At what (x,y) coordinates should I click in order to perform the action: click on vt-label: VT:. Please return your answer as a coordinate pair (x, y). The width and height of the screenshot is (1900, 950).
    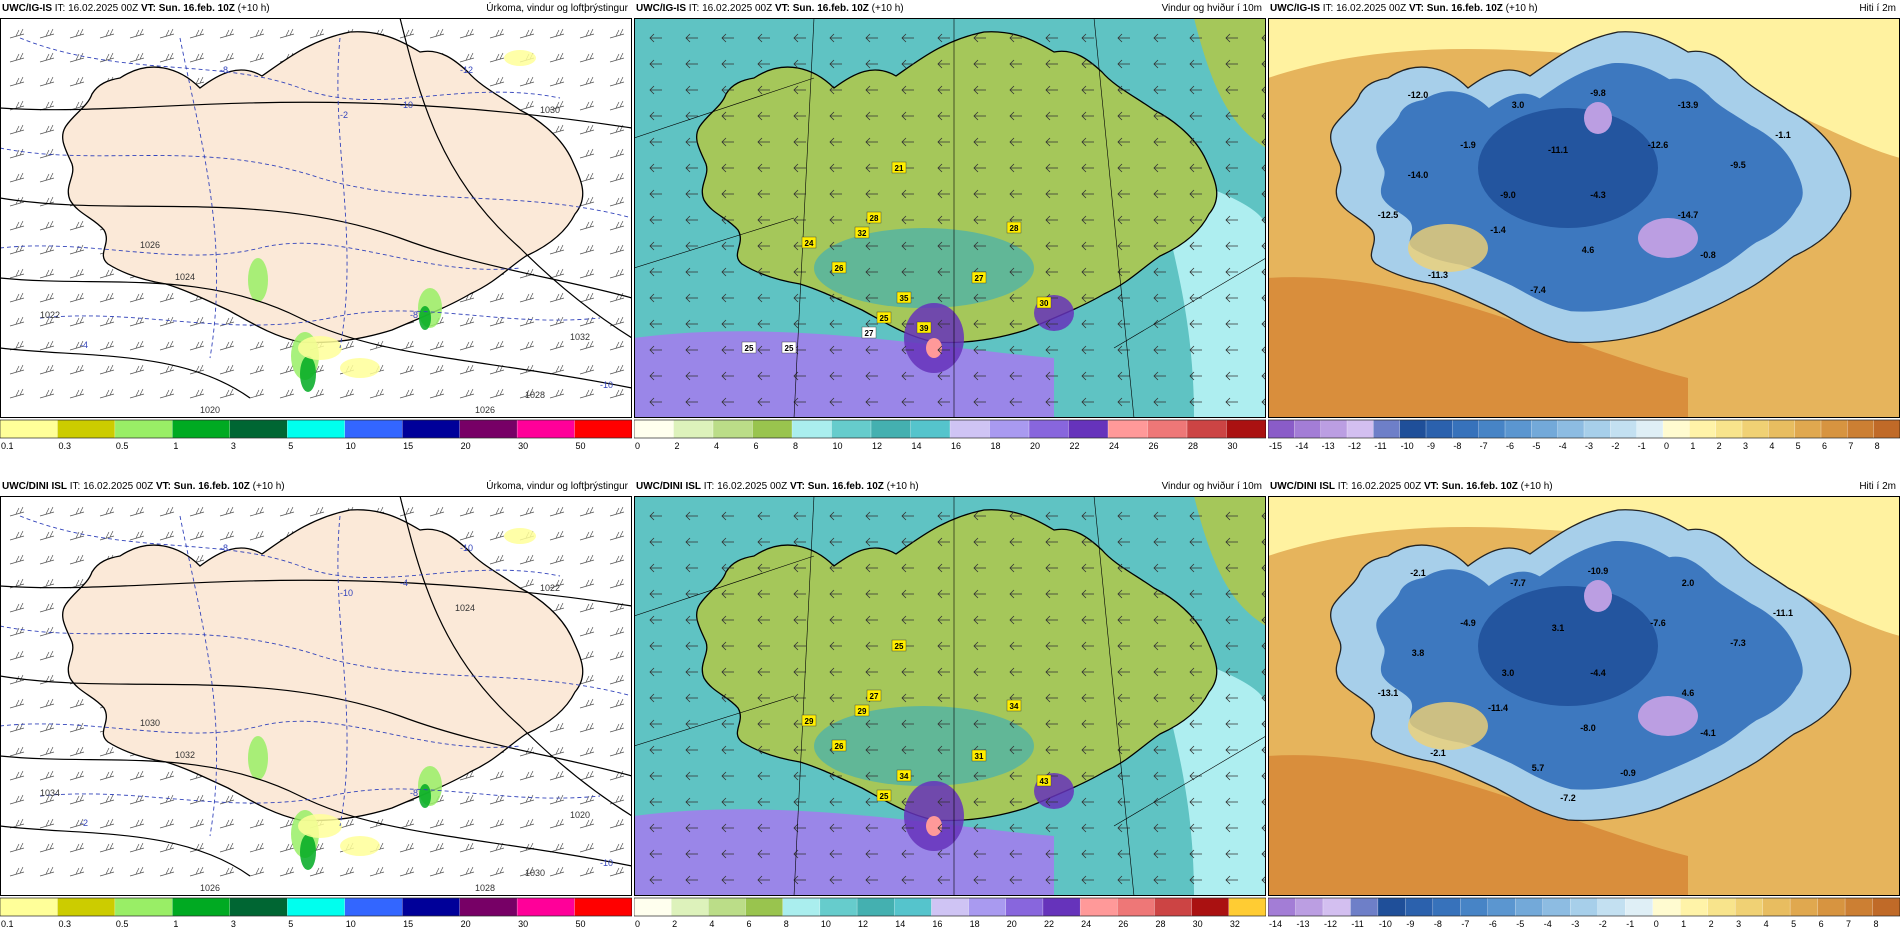
    Looking at the image, I should click on (1431, 486).